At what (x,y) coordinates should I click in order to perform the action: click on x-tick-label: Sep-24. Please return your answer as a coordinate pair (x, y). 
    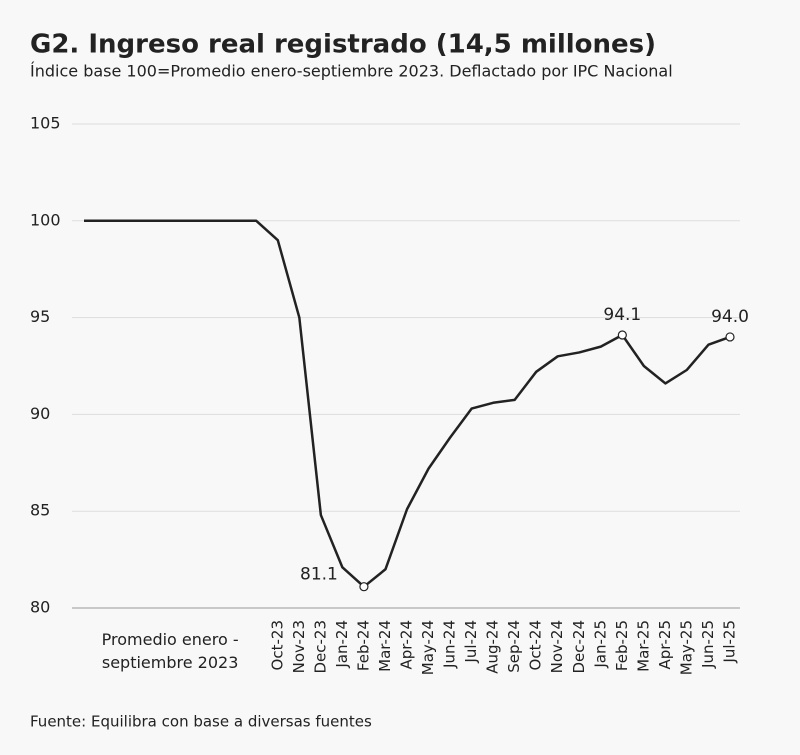
    Looking at the image, I should click on (514, 646).